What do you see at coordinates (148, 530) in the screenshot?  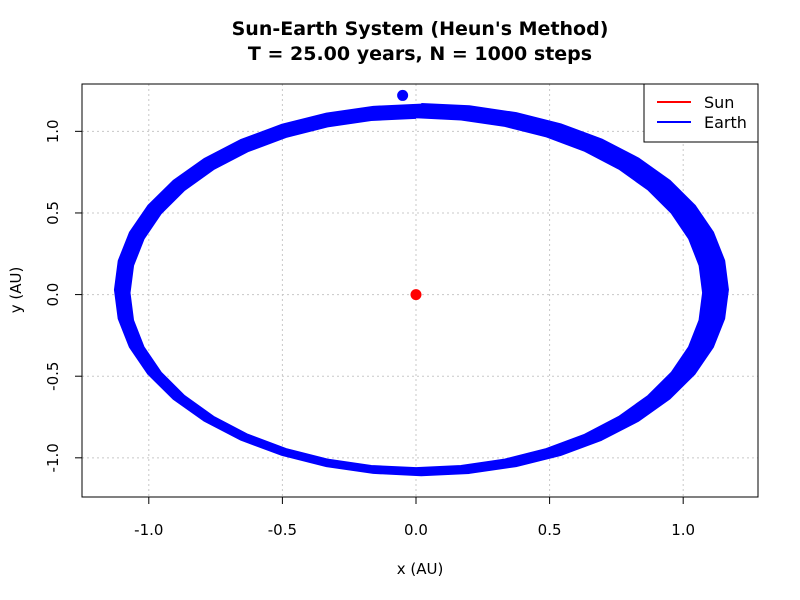 I see `x-tick-label-0: -1.0` at bounding box center [148, 530].